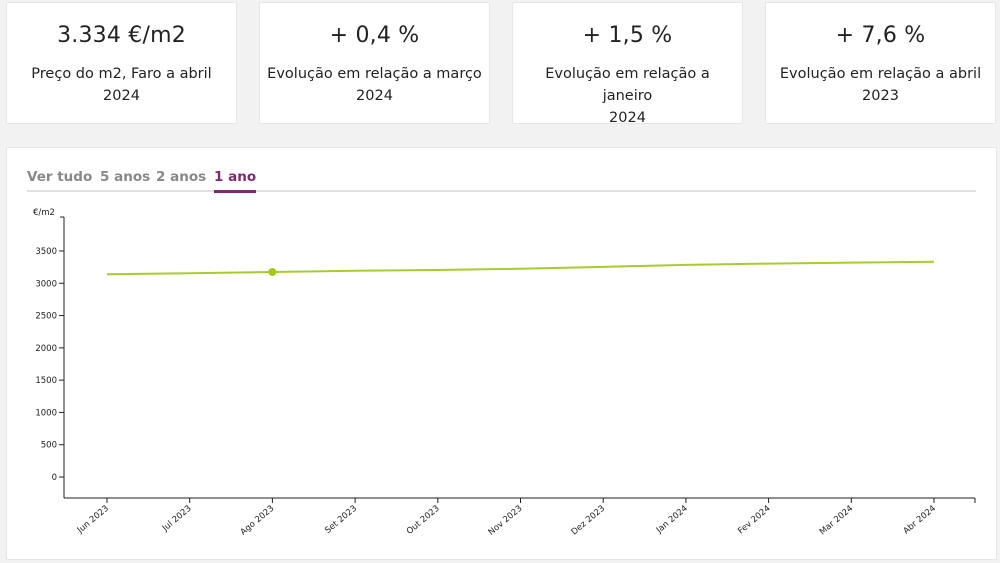 Image resolution: width=1000 pixels, height=563 pixels. What do you see at coordinates (920, 520) in the screenshot?
I see `x-tick-label: Abr 2024` at bounding box center [920, 520].